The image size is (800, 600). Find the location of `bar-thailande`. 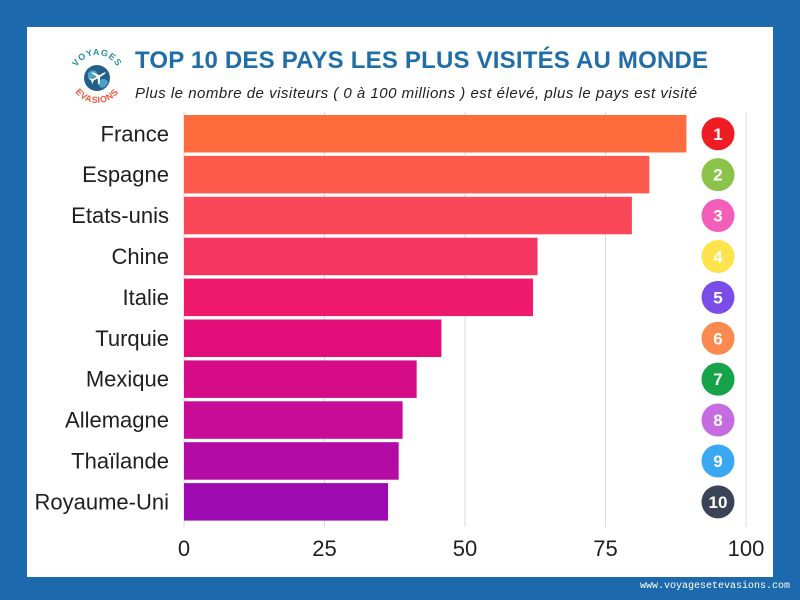

bar-thailande is located at coordinates (291, 461).